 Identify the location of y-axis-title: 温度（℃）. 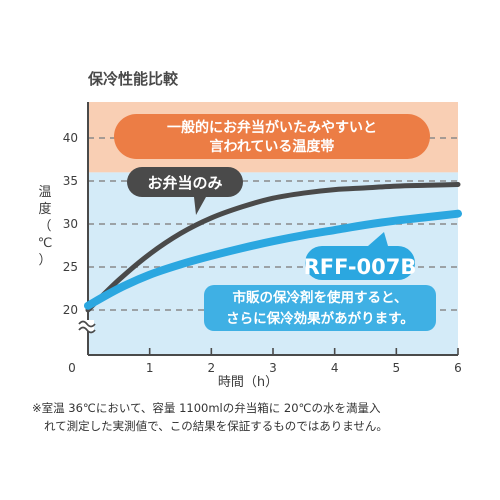
(45, 226).